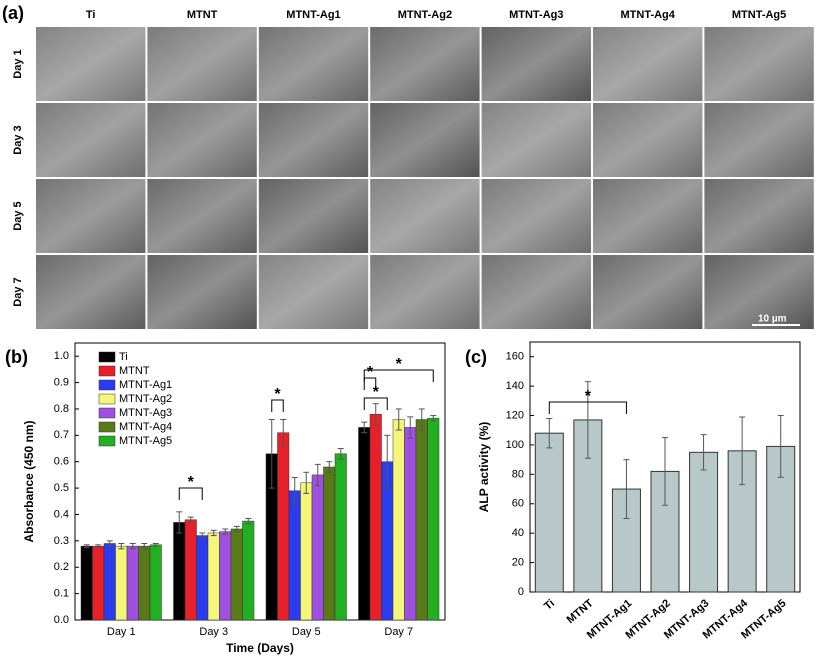  I want to click on y-tick-label: 80, so click(518, 474).